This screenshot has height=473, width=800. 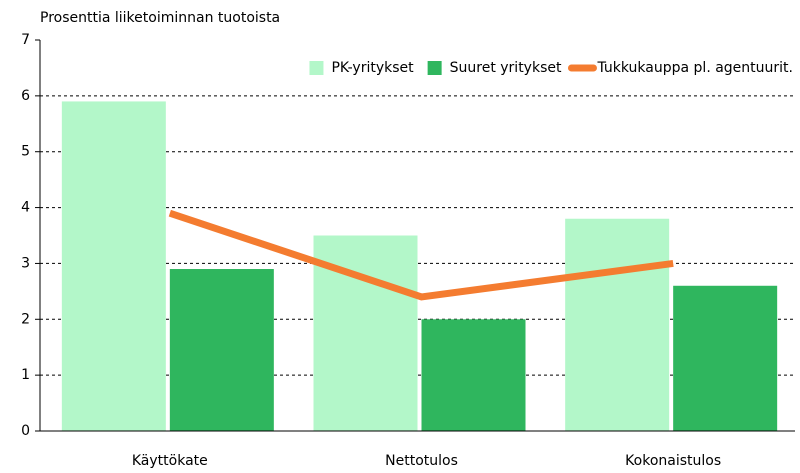 I want to click on y-axis-label: Prosenttia liiketoiminnan tuotoista, so click(x=160, y=18).